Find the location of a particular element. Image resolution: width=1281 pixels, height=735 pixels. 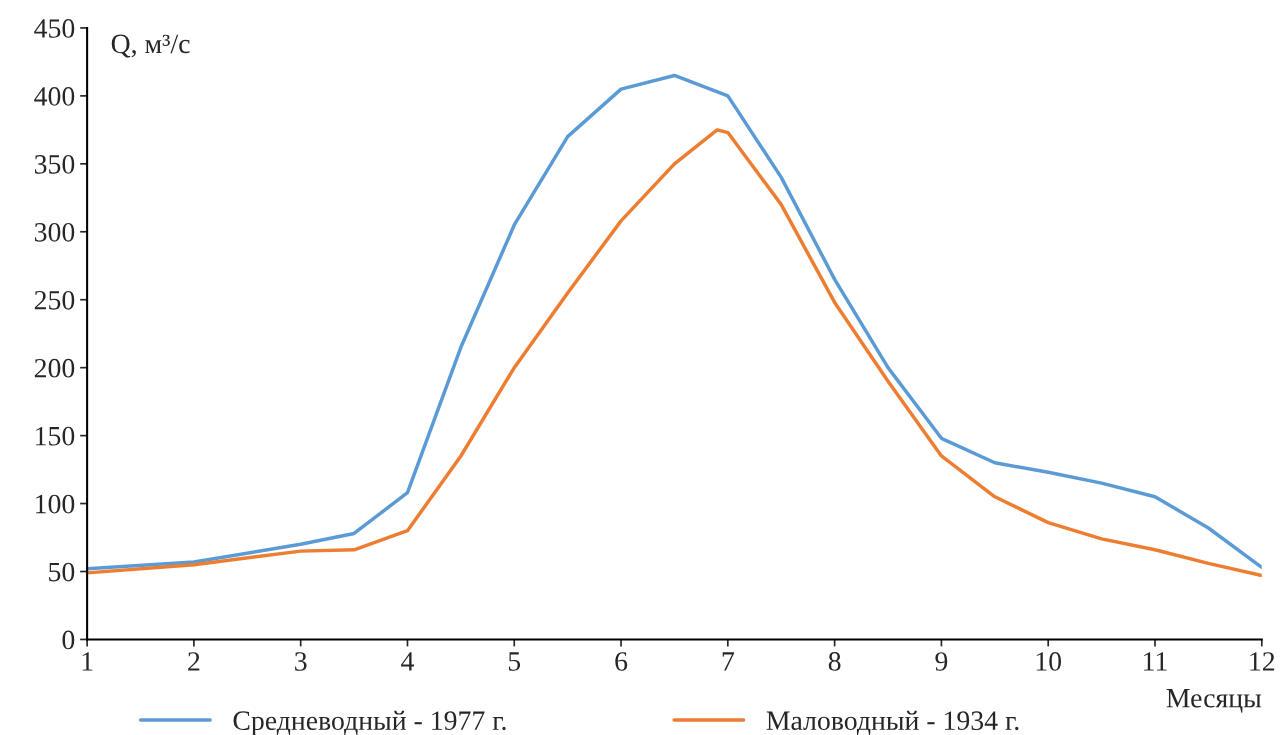

y-tick-label: 400 is located at coordinates (54, 96).